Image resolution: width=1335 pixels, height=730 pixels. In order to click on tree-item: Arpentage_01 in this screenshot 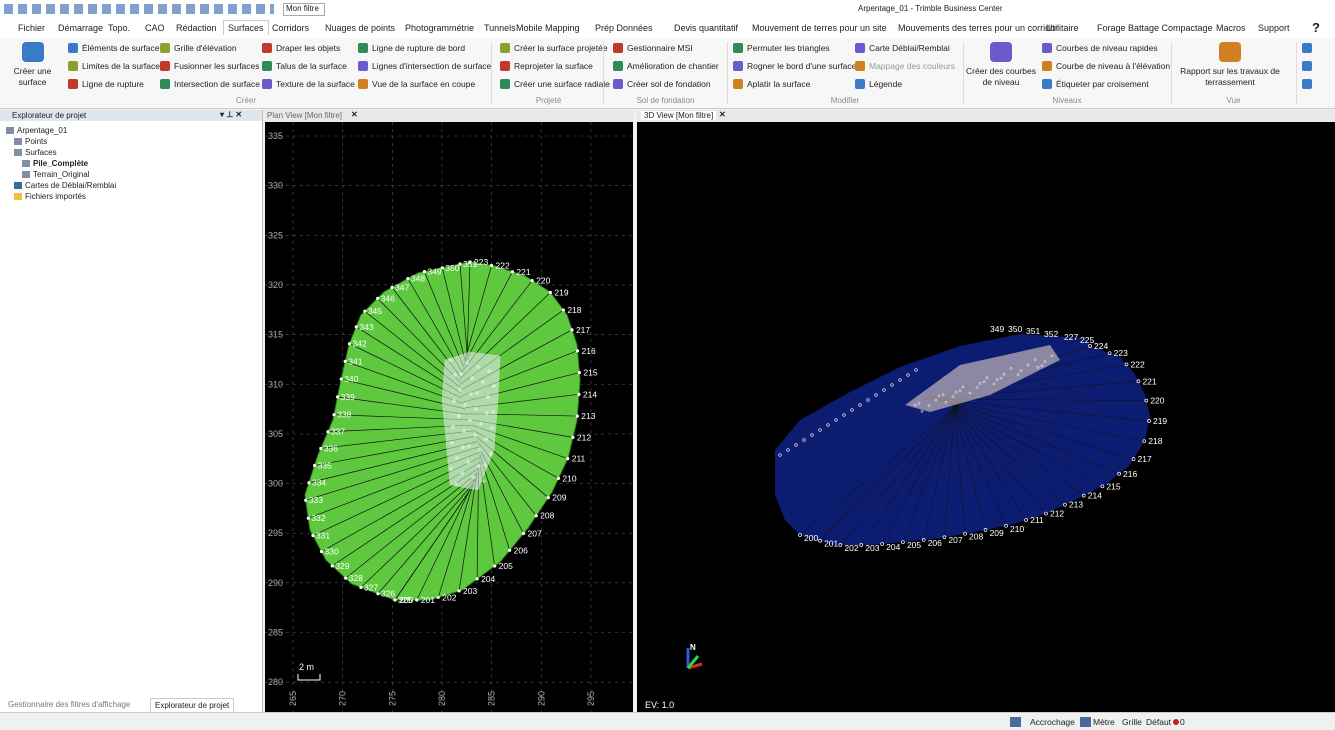, I will do `click(42, 130)`.